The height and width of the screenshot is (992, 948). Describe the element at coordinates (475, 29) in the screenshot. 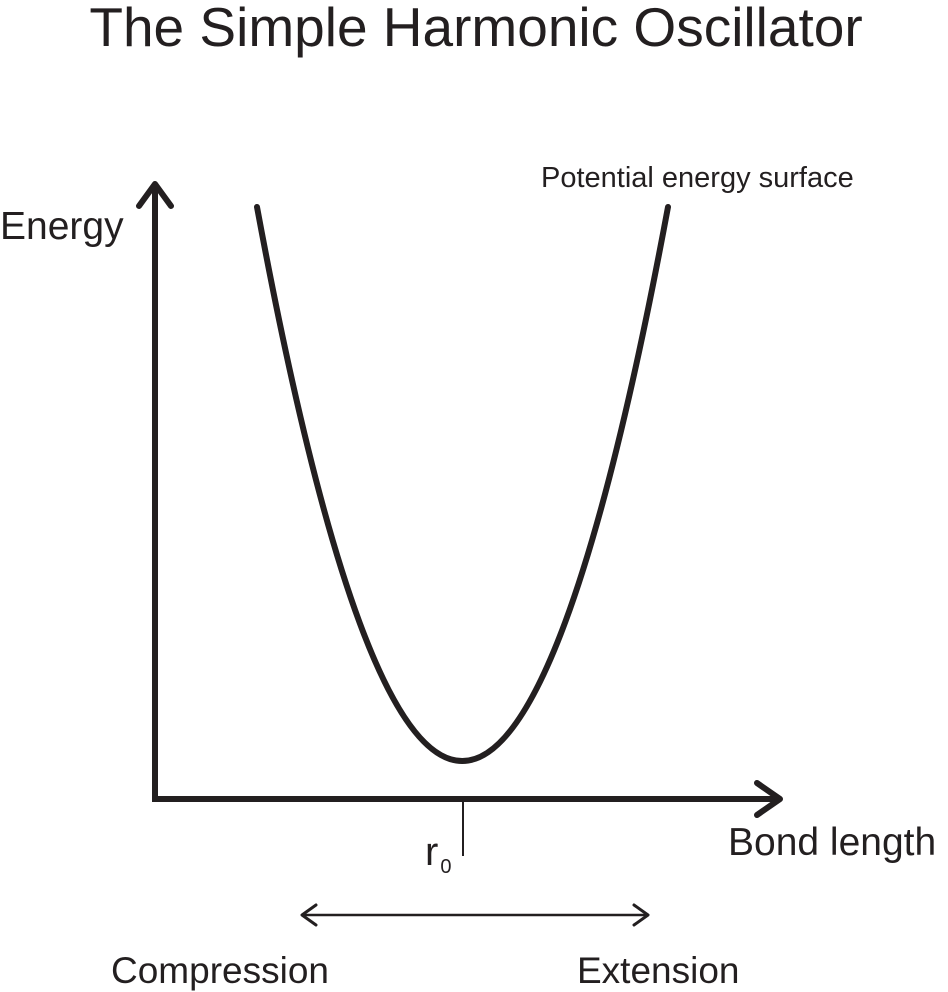

I see `diagram-title: The Simple Harmonic Oscillator` at that location.